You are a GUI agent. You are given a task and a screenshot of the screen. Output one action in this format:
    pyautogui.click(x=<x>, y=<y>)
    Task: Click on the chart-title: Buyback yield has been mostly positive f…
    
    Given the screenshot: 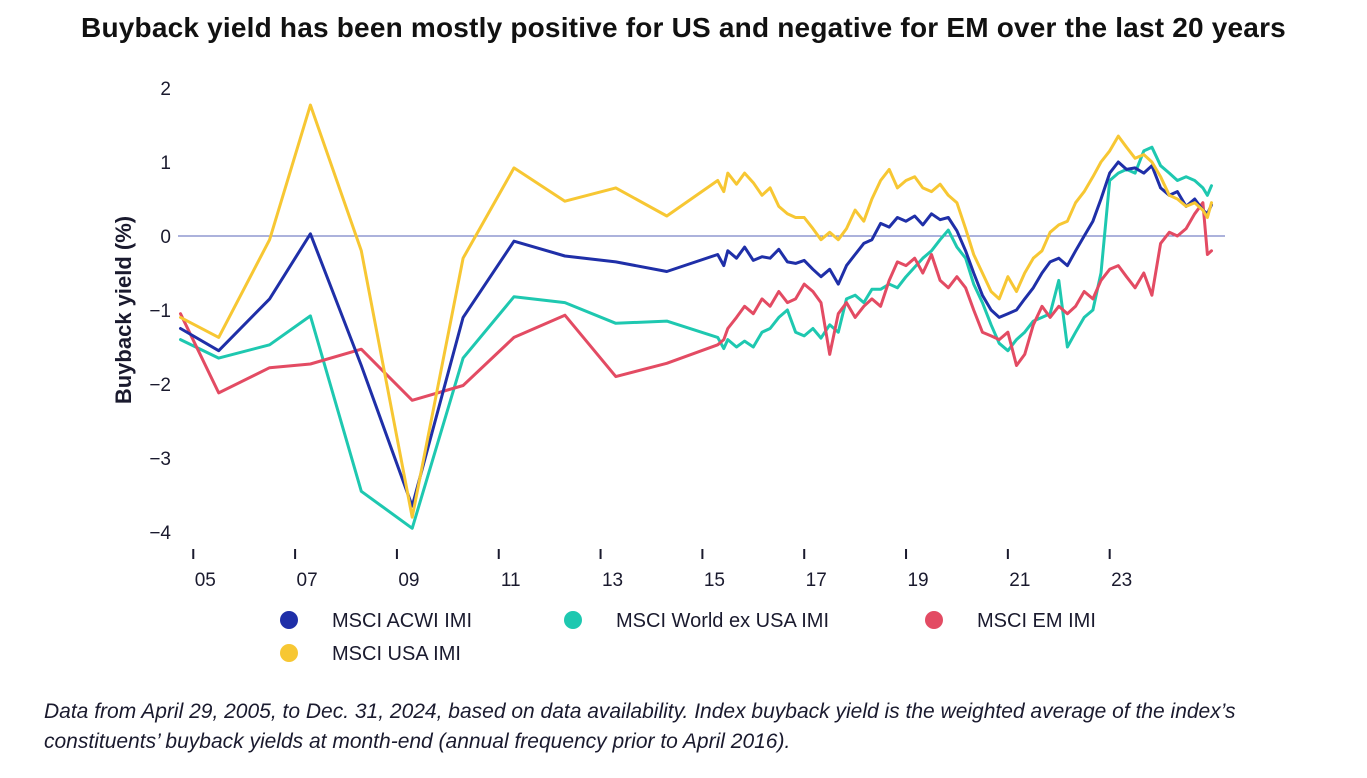 What is the action you would take?
    pyautogui.click(x=683, y=27)
    